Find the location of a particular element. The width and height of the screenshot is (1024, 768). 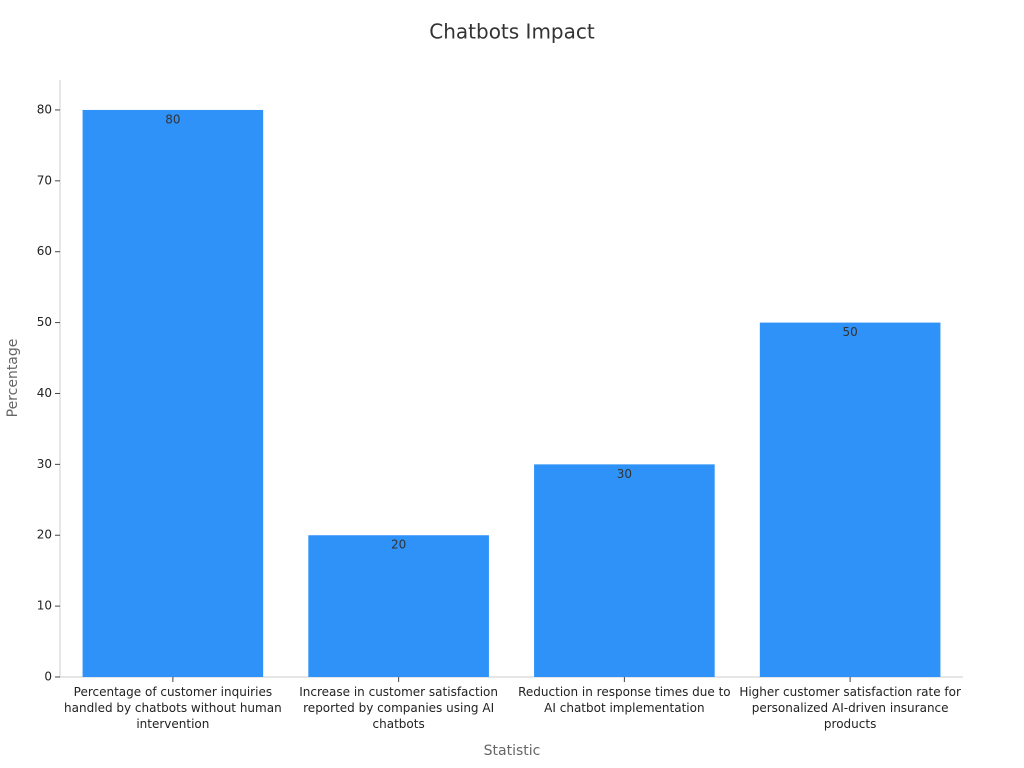

y-tick-label: 50 is located at coordinates (44, 322).